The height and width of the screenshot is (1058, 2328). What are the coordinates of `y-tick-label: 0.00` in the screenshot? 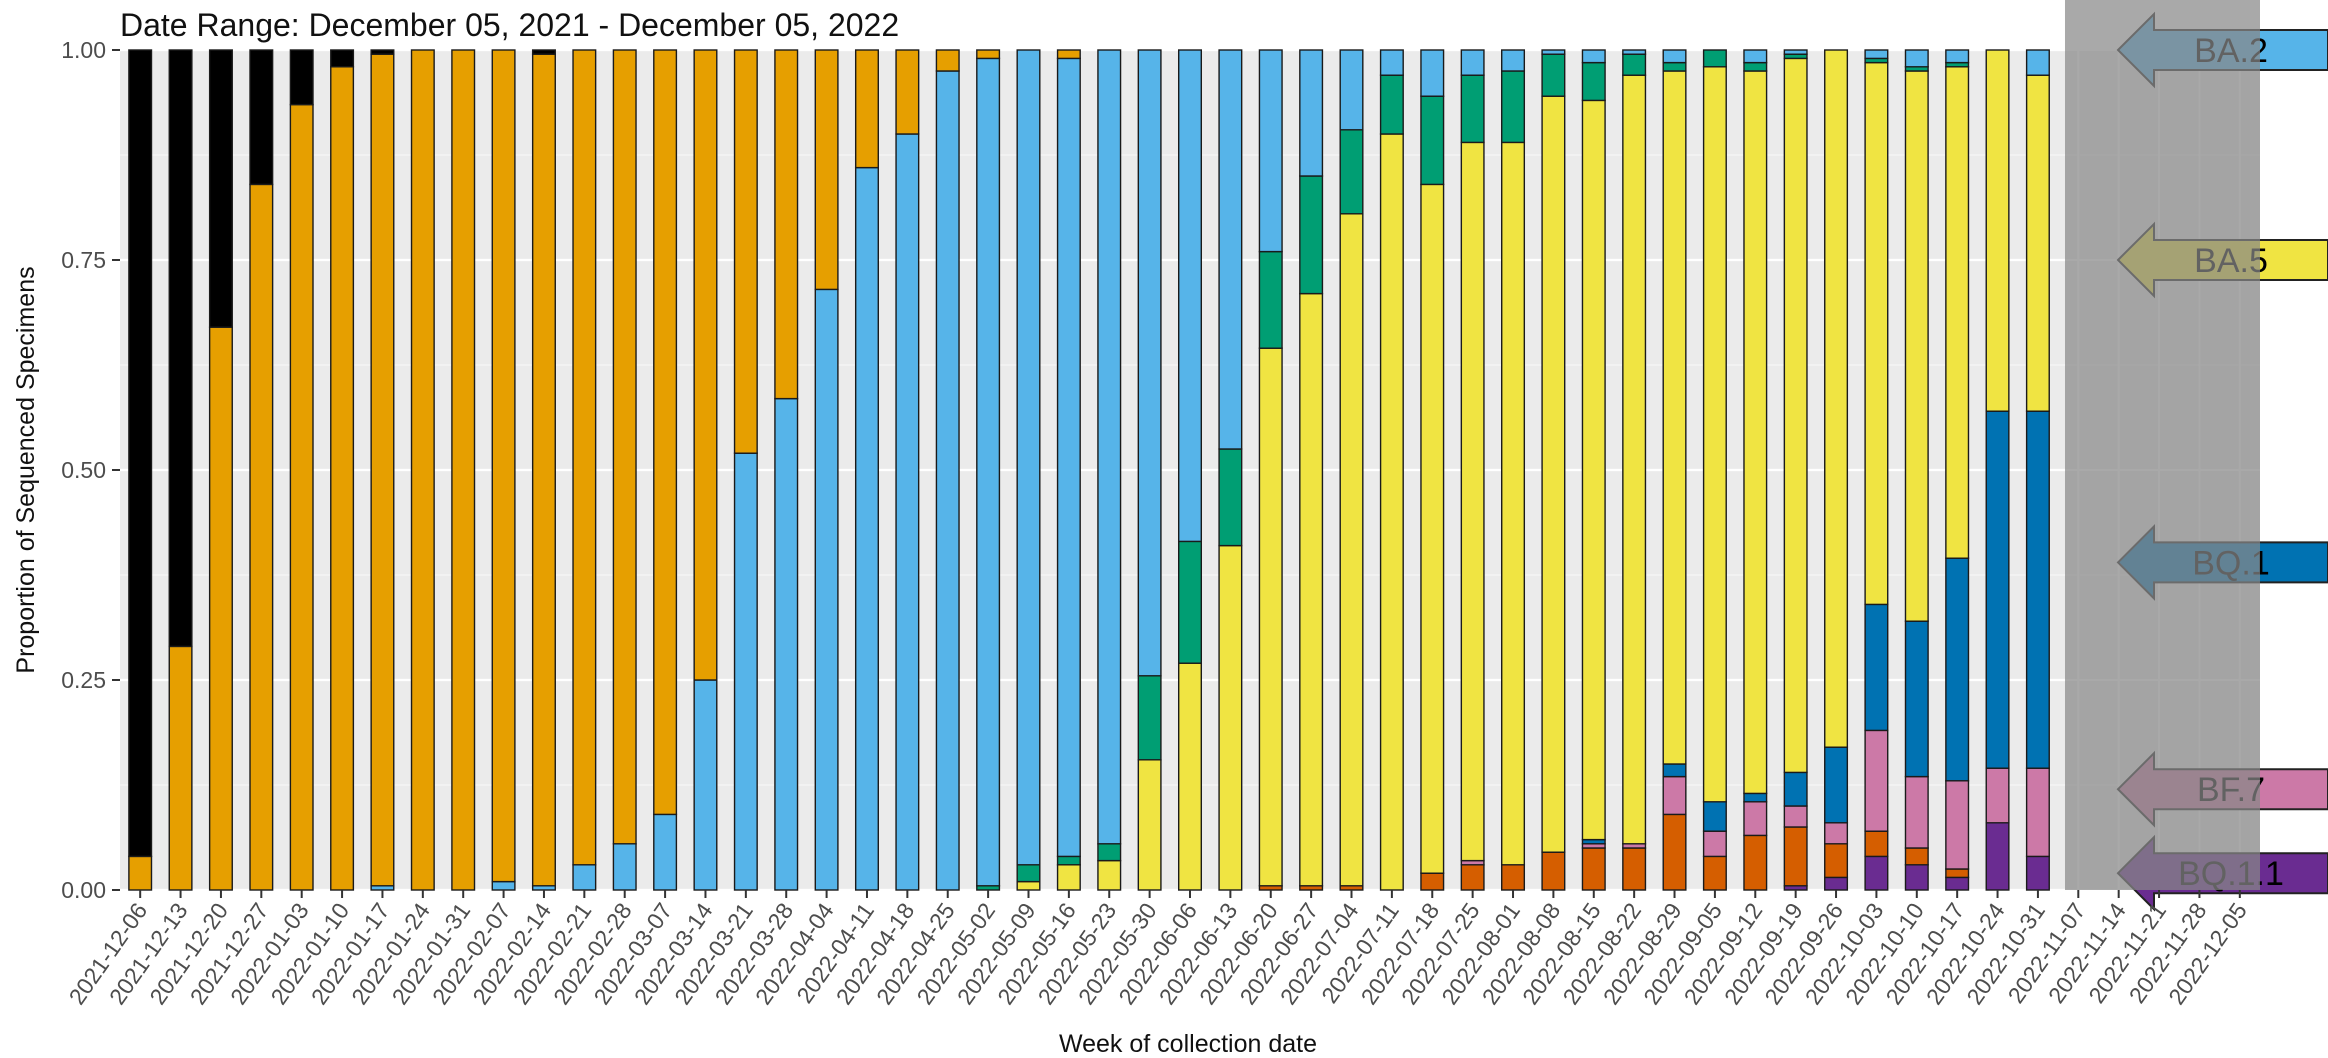 It's located at (83, 890).